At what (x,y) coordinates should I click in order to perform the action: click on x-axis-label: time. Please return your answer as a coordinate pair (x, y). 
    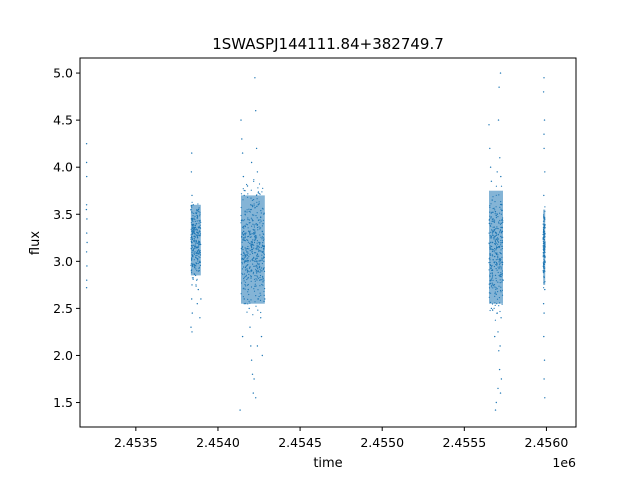
    Looking at the image, I should click on (327, 463).